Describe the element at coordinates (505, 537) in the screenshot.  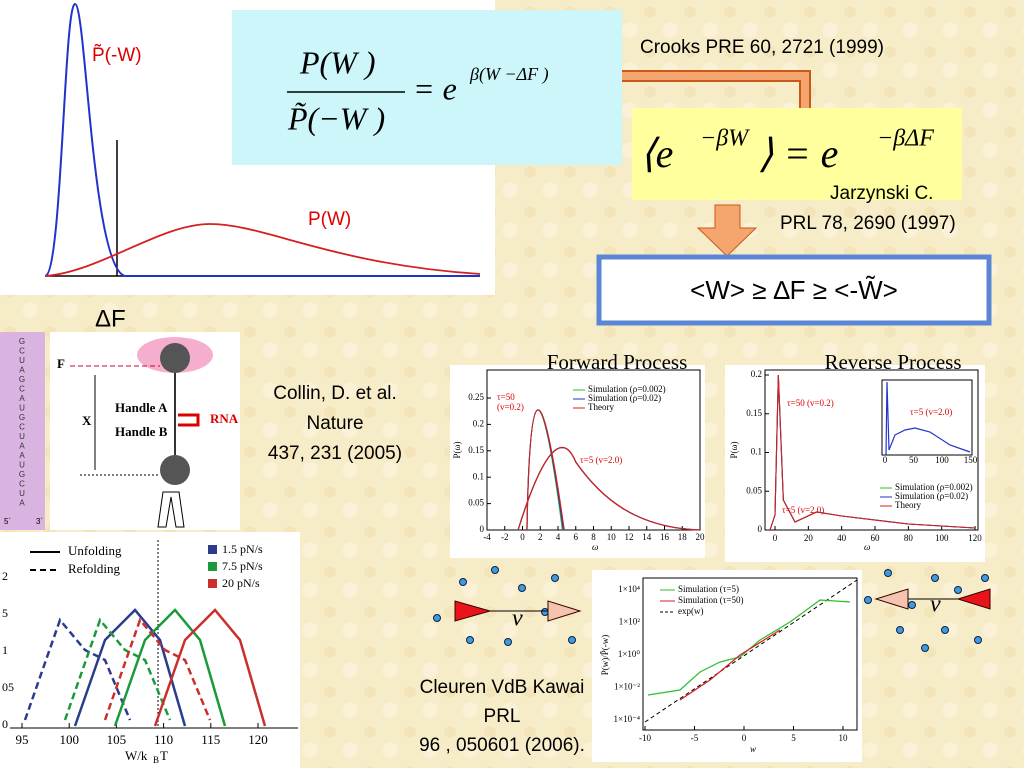
I see `x-tick-label: -2` at that location.